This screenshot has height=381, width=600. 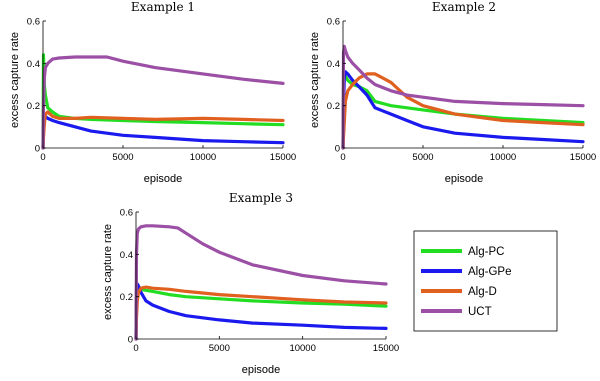 What do you see at coordinates (486, 252) in the screenshot?
I see `legend-label-alg-pc: Alg-PC` at bounding box center [486, 252].